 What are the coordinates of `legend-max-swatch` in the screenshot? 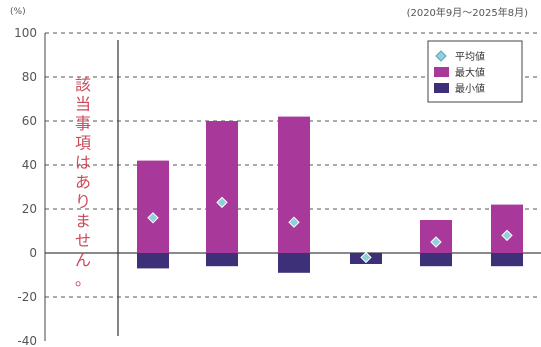 It's located at (441, 72).